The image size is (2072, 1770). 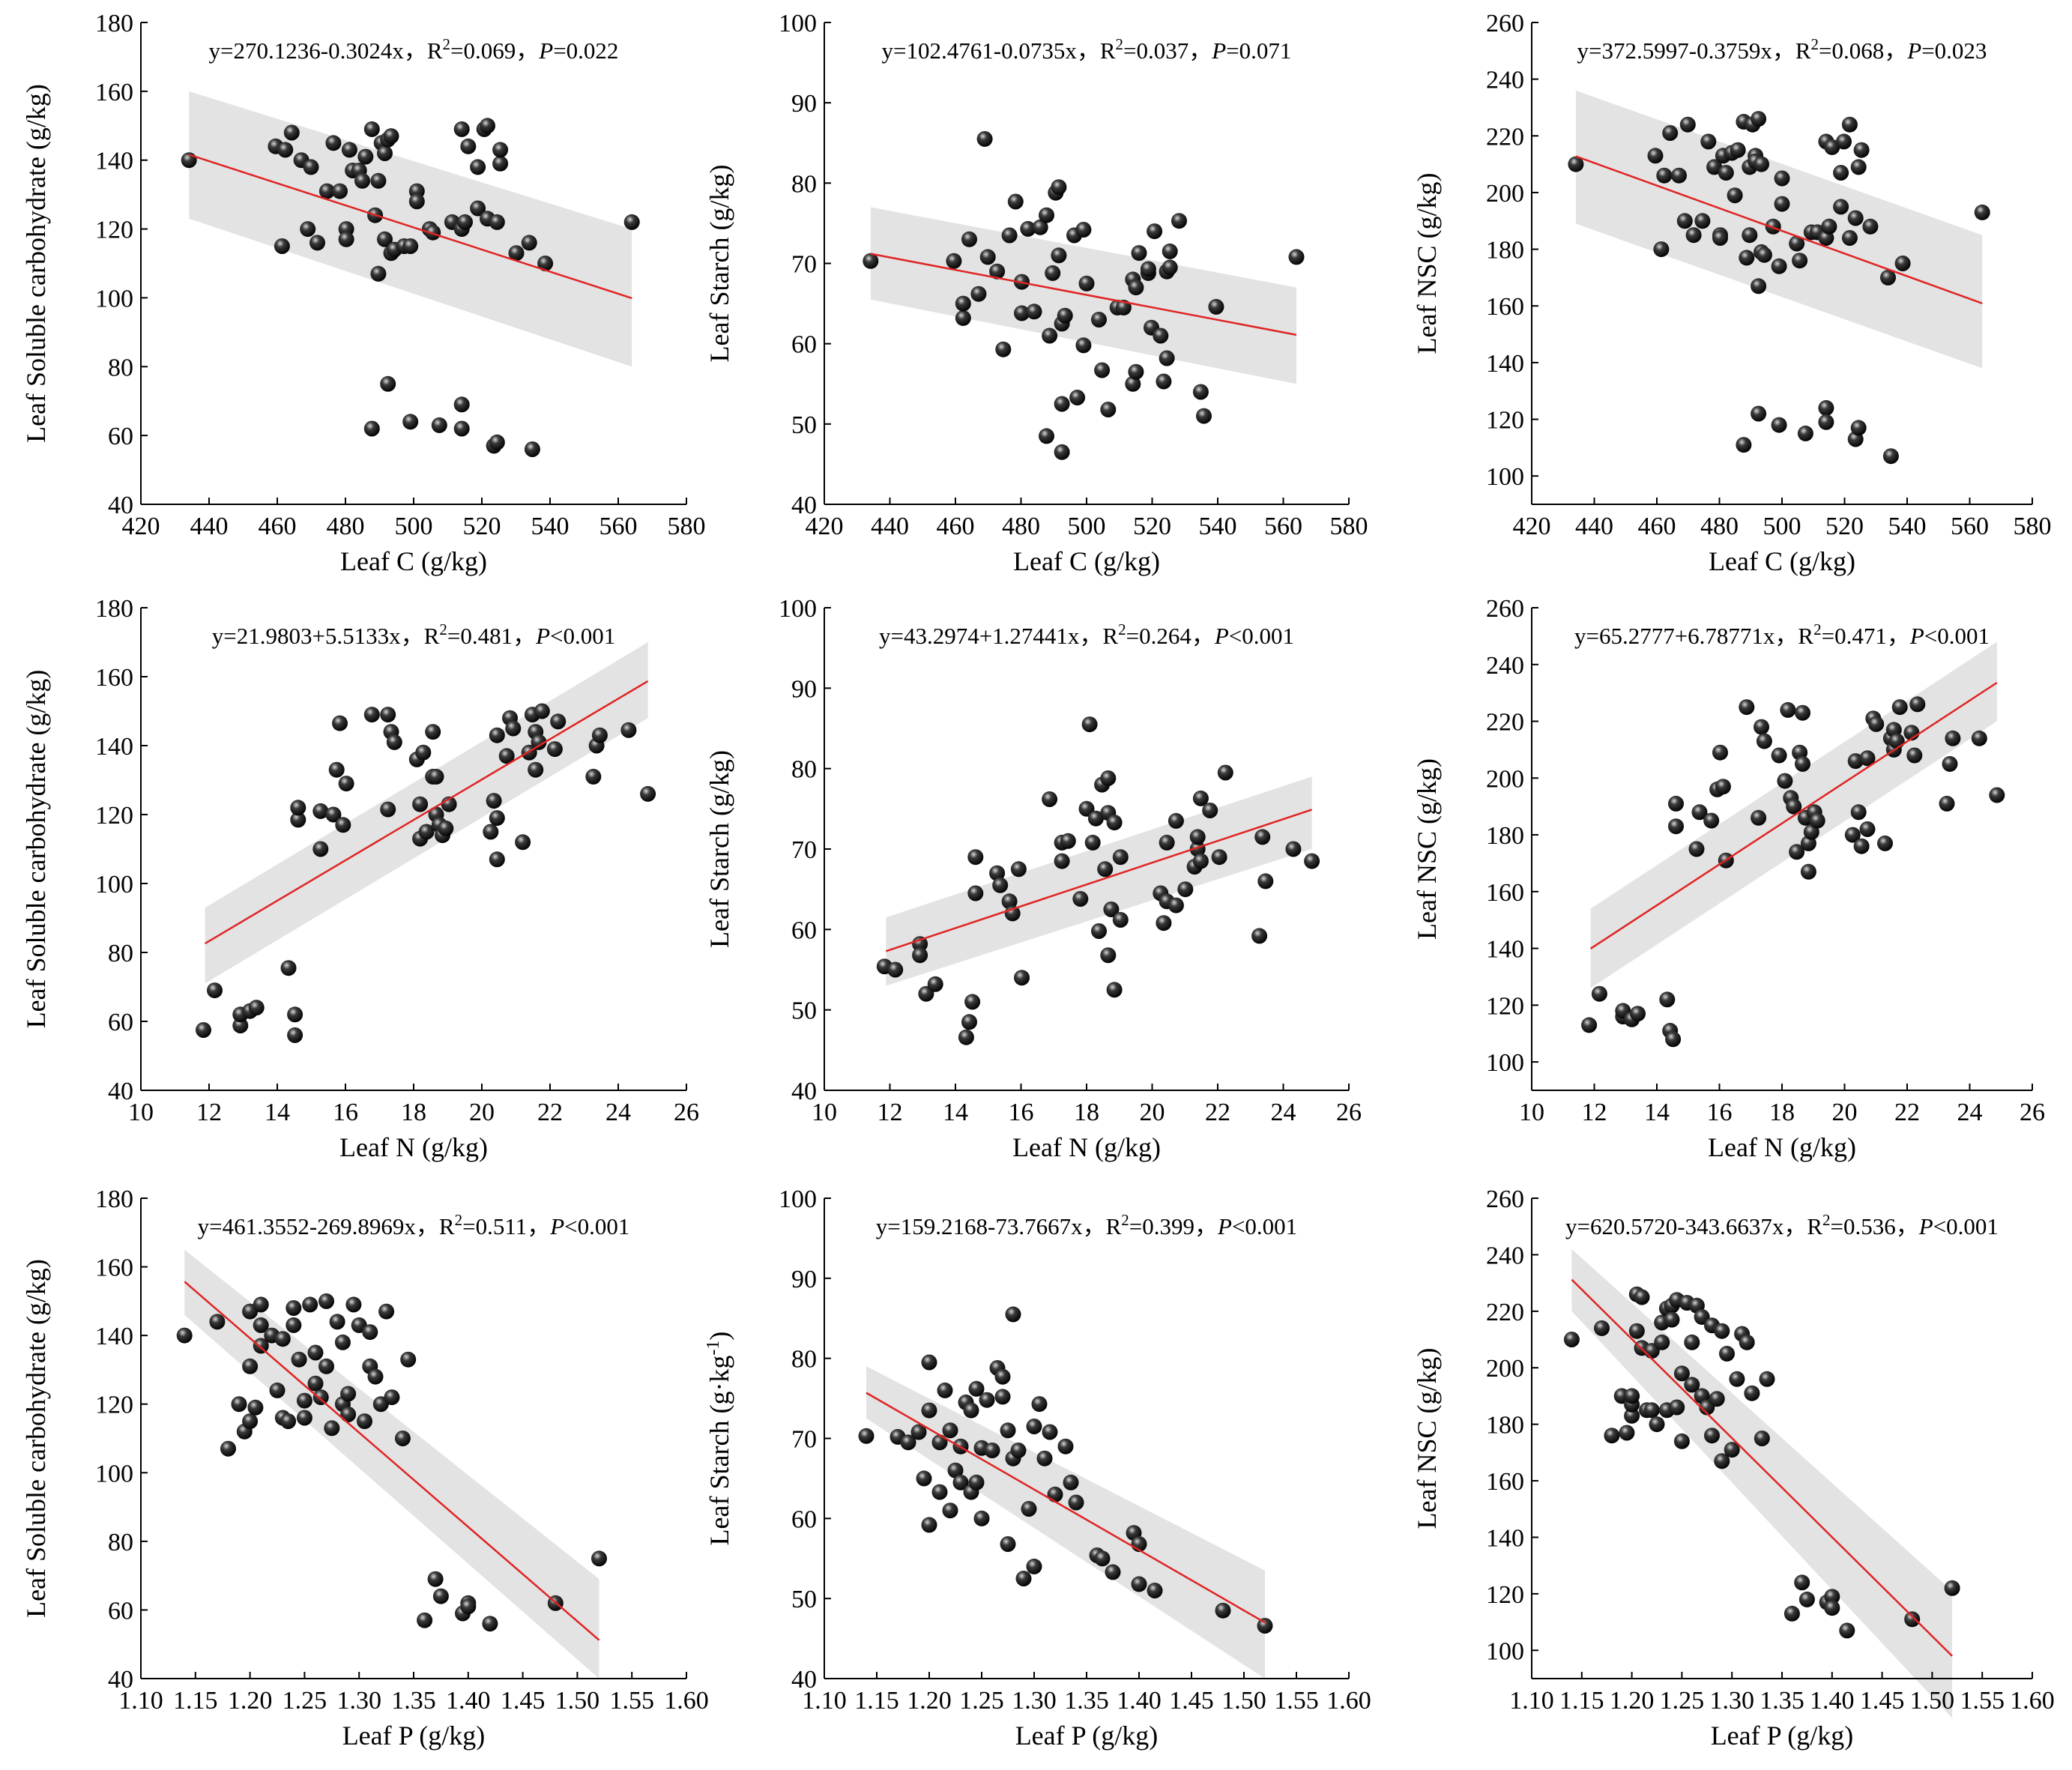 I want to click on y-tick-label: 160, so click(x=114, y=1268).